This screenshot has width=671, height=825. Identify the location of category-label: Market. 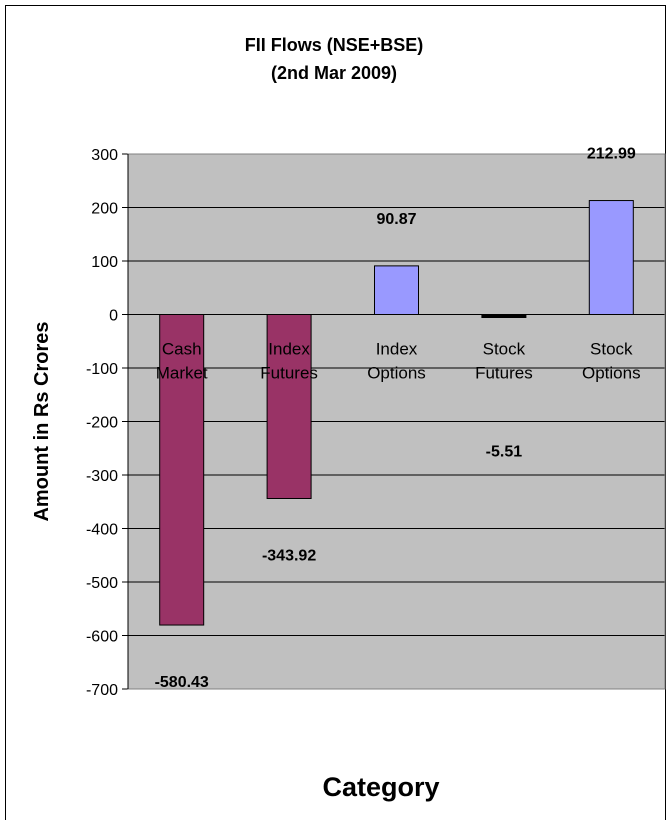
(182, 373).